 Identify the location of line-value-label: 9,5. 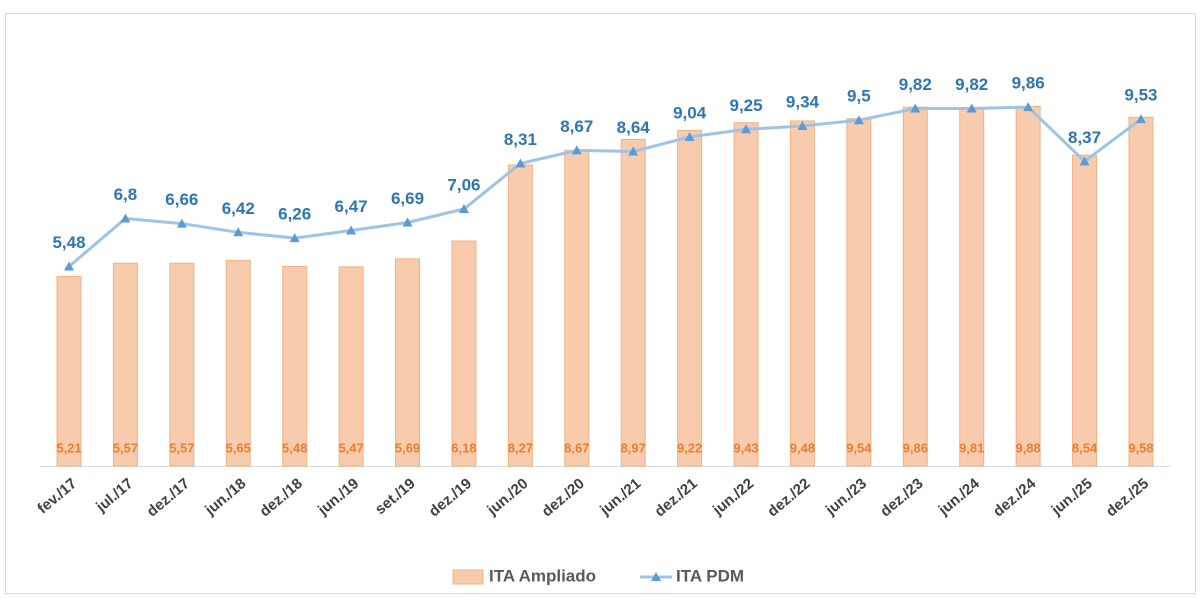
(859, 96).